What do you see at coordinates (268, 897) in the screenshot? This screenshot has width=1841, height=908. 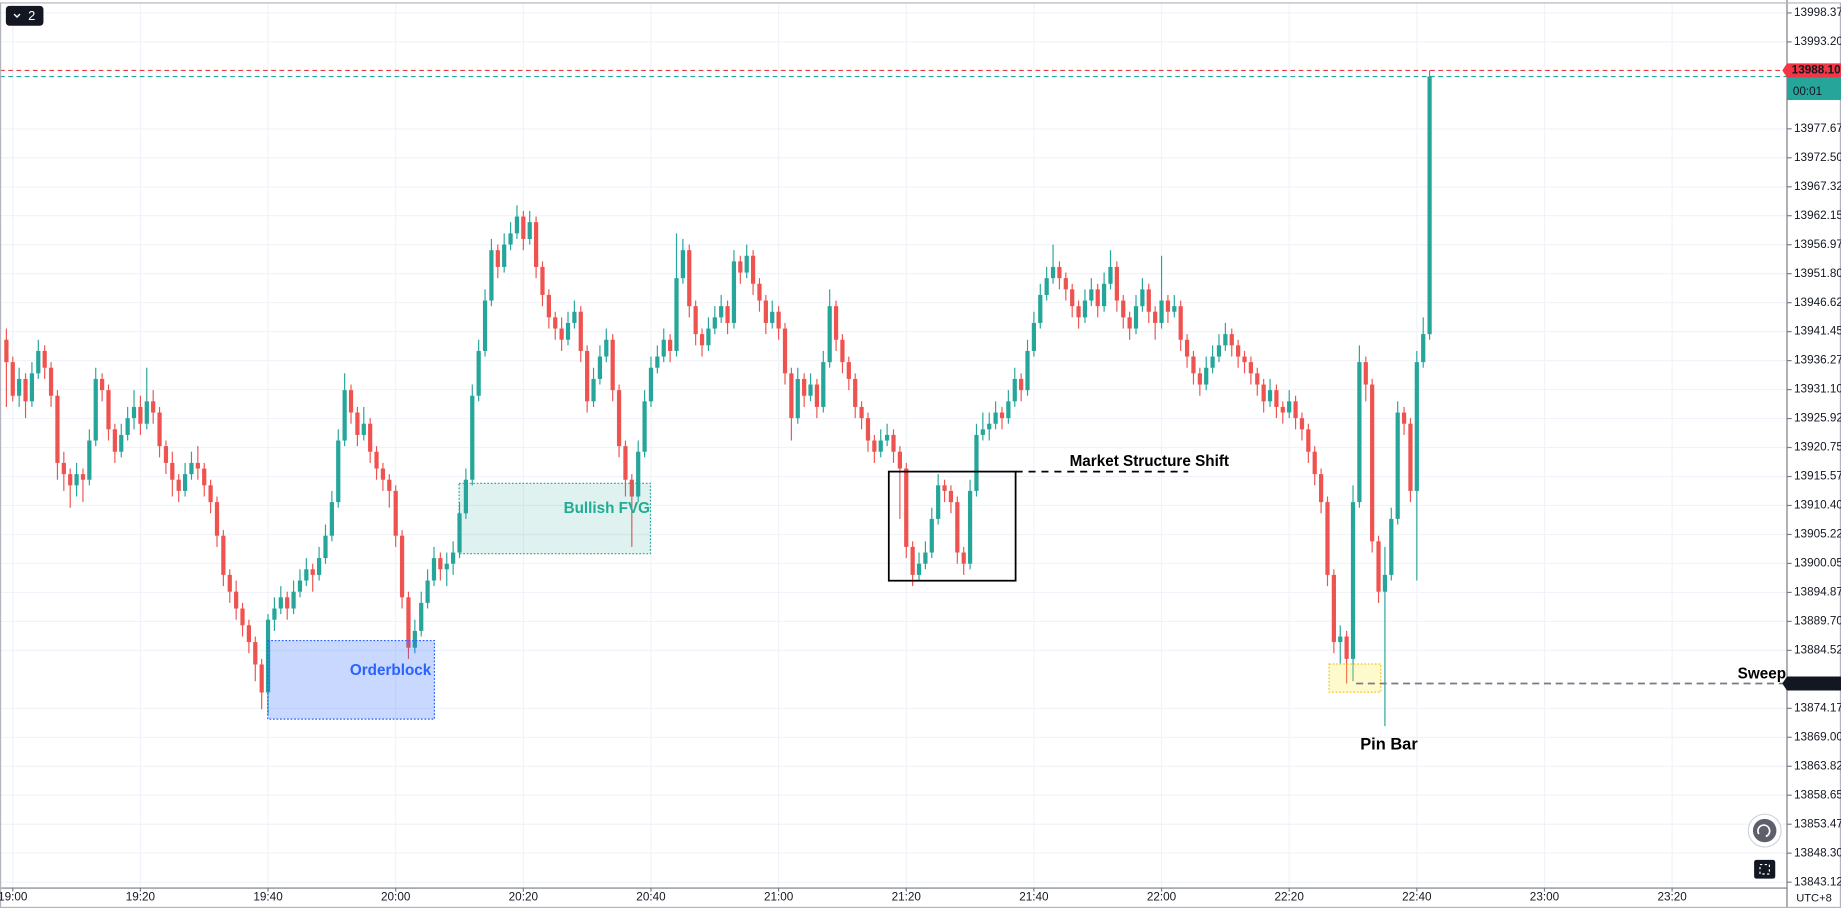 I see `x-tick-label: 19:40` at bounding box center [268, 897].